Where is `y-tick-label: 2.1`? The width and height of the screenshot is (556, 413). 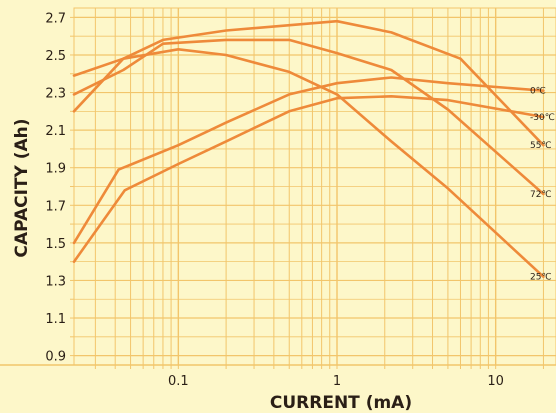
y-tick-label: 2.1 is located at coordinates (55, 131).